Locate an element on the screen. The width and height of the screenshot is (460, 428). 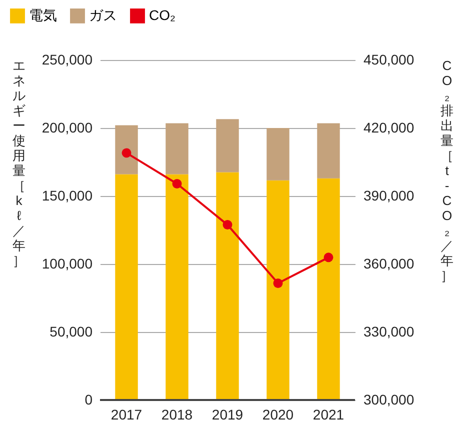
y-tick-label: 50,000 is located at coordinates (71, 332).